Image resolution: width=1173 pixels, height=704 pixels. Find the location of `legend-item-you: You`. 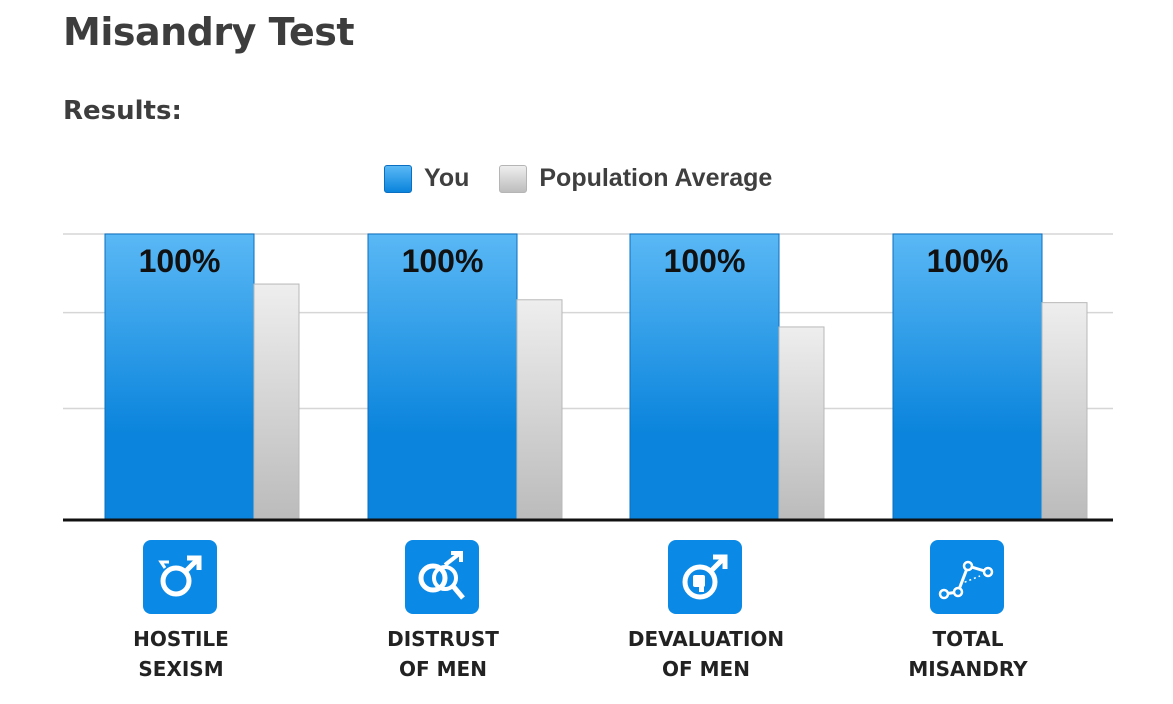

legend-item-you: You is located at coordinates (426, 178).